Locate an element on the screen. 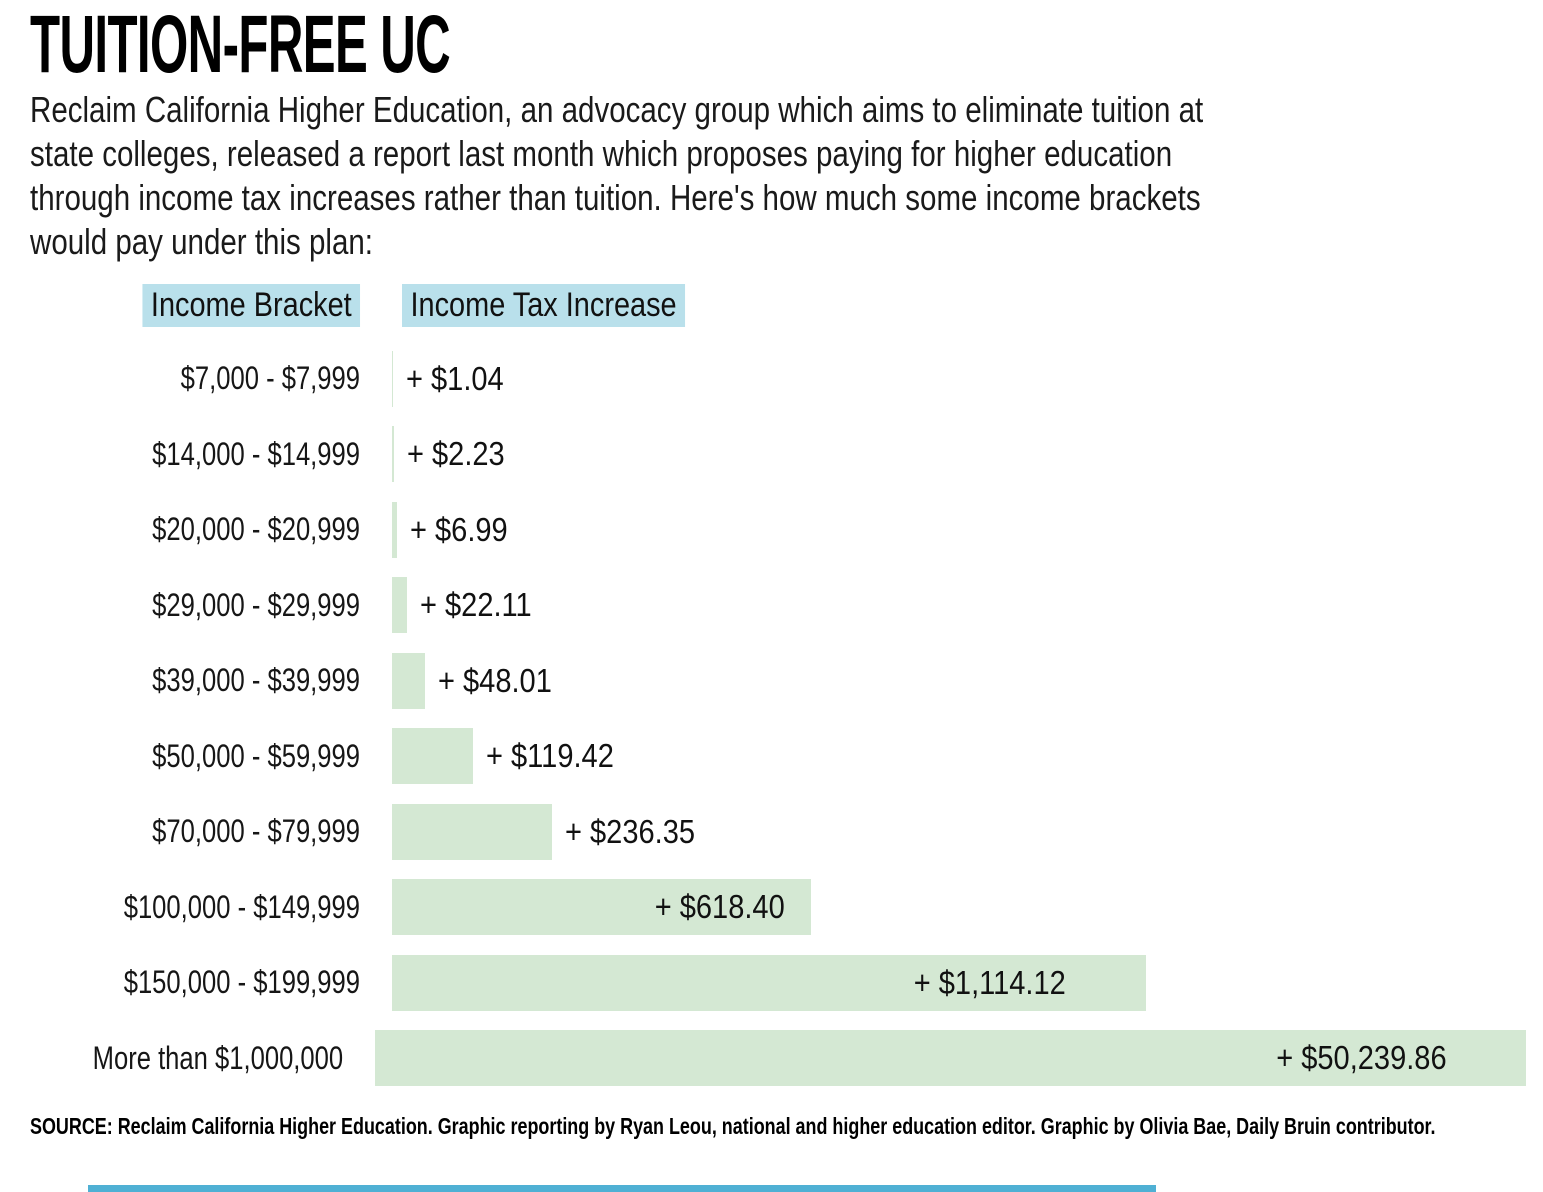  table-row: $50,000 - $59,999 + $119.42 is located at coordinates (771, 757).